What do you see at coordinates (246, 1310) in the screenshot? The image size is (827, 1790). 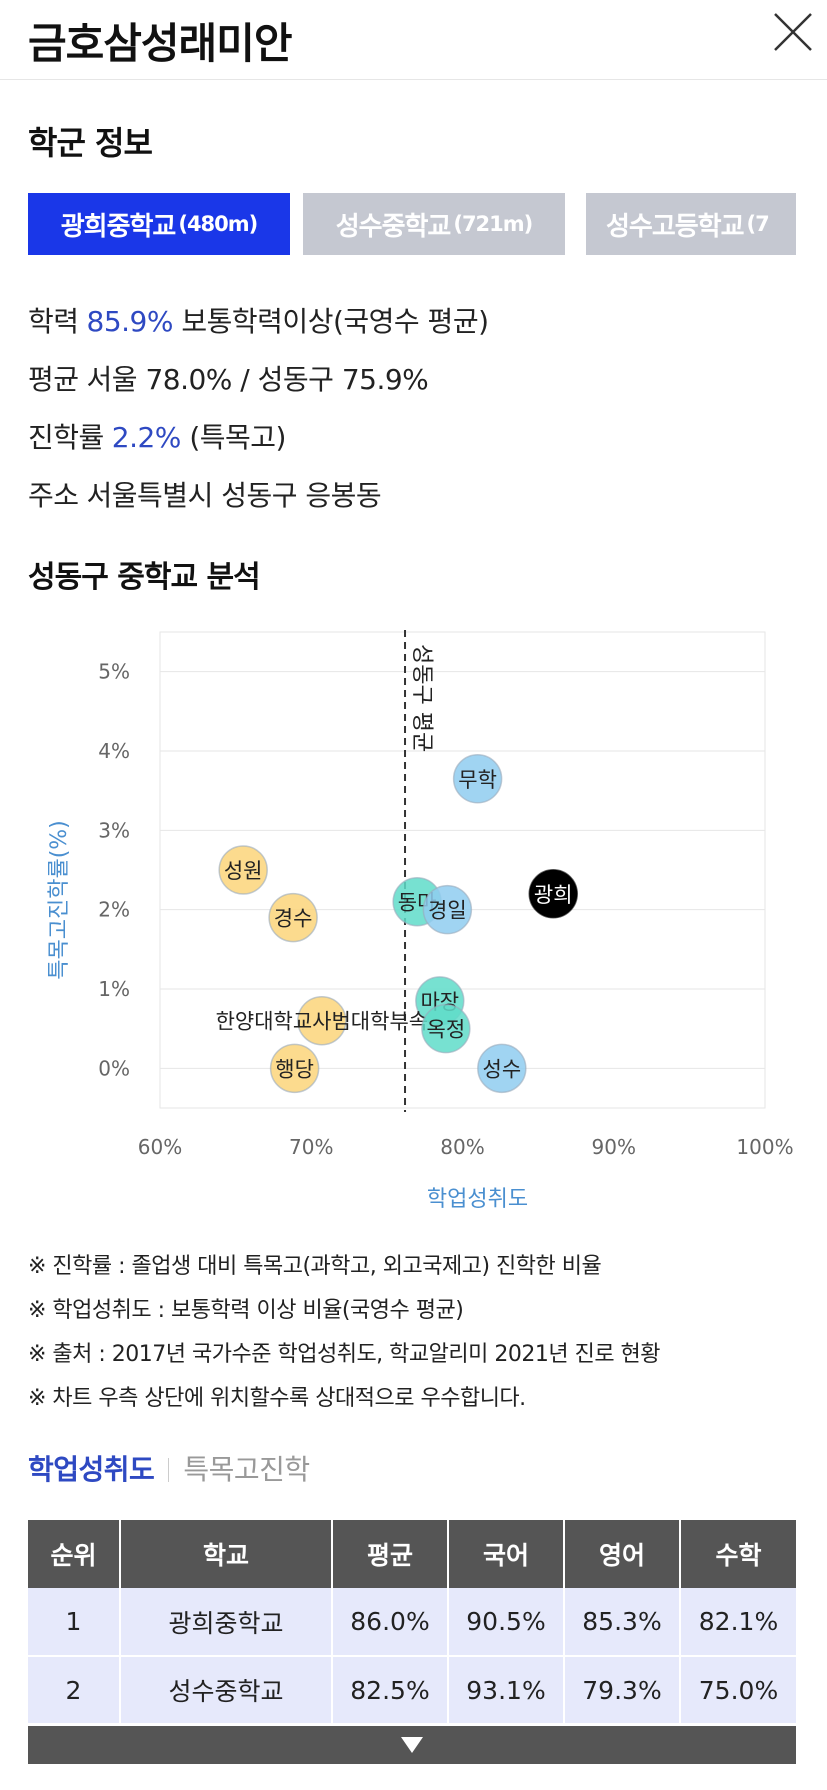 I see `note-1: ※ 학업성취도 : 보통학력 이상 비율(국영수 평균)` at bounding box center [246, 1310].